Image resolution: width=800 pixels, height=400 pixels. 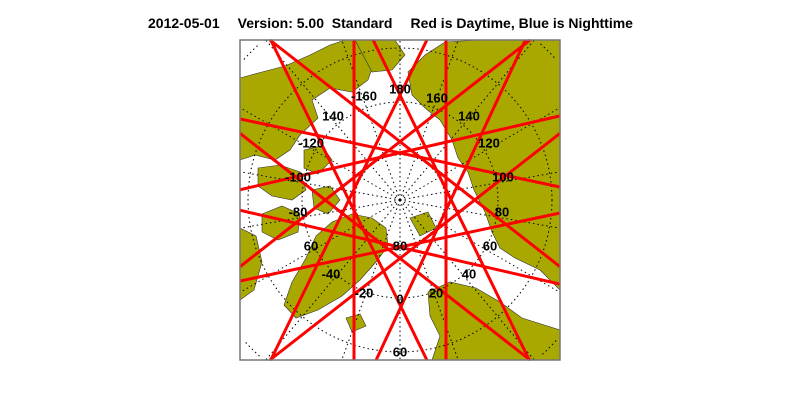 I want to click on lon-label-80: 80, so click(x=502, y=211).